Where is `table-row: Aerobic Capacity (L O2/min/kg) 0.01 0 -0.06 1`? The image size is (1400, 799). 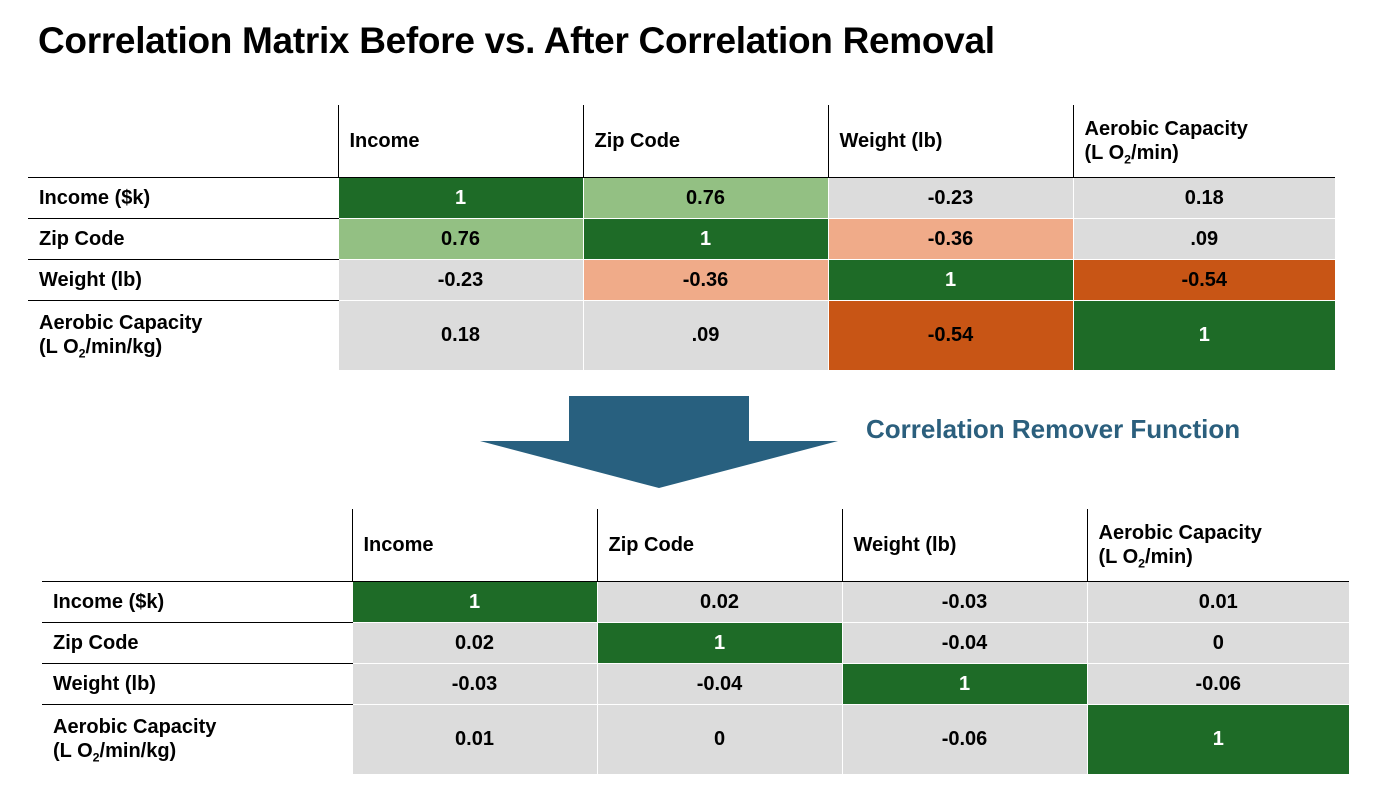
table-row: Aerobic Capacity (L O2/min/kg) 0.01 0 -0.06 1 is located at coordinates (695, 739).